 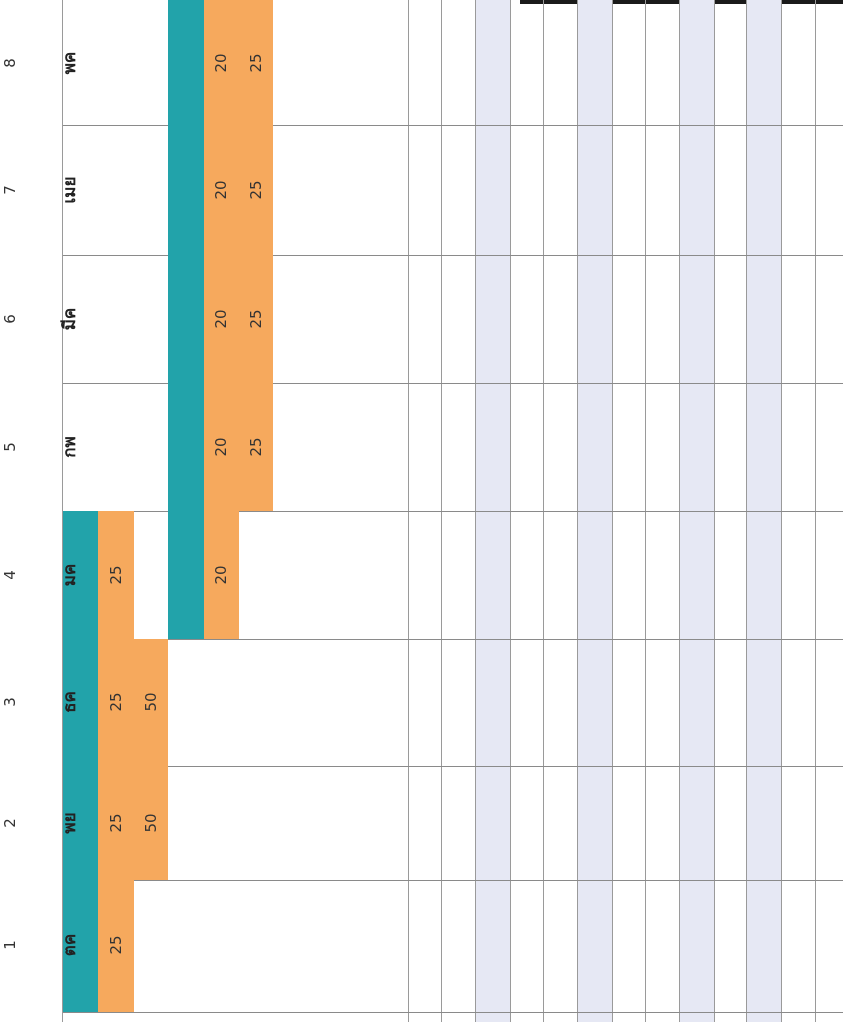 I want to click on column-number: 5, so click(x=10, y=447).